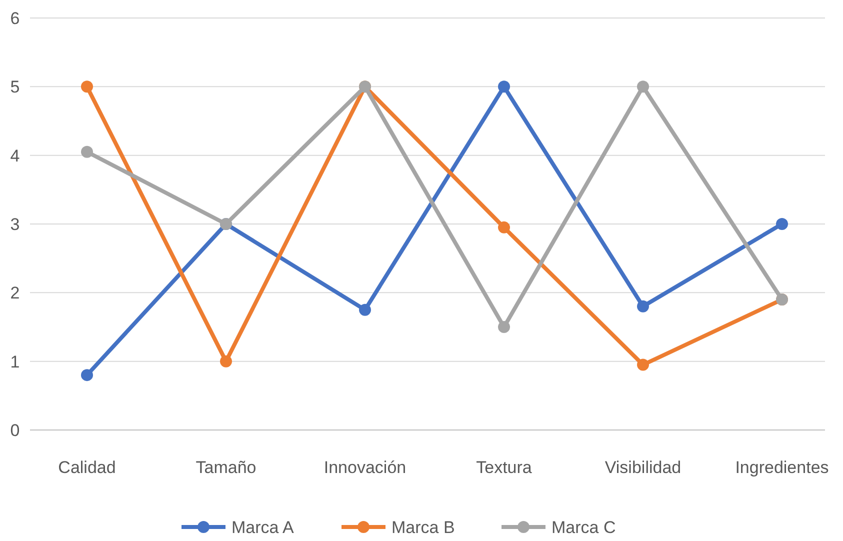  I want to click on y-tick-label: 6, so click(15, 18).